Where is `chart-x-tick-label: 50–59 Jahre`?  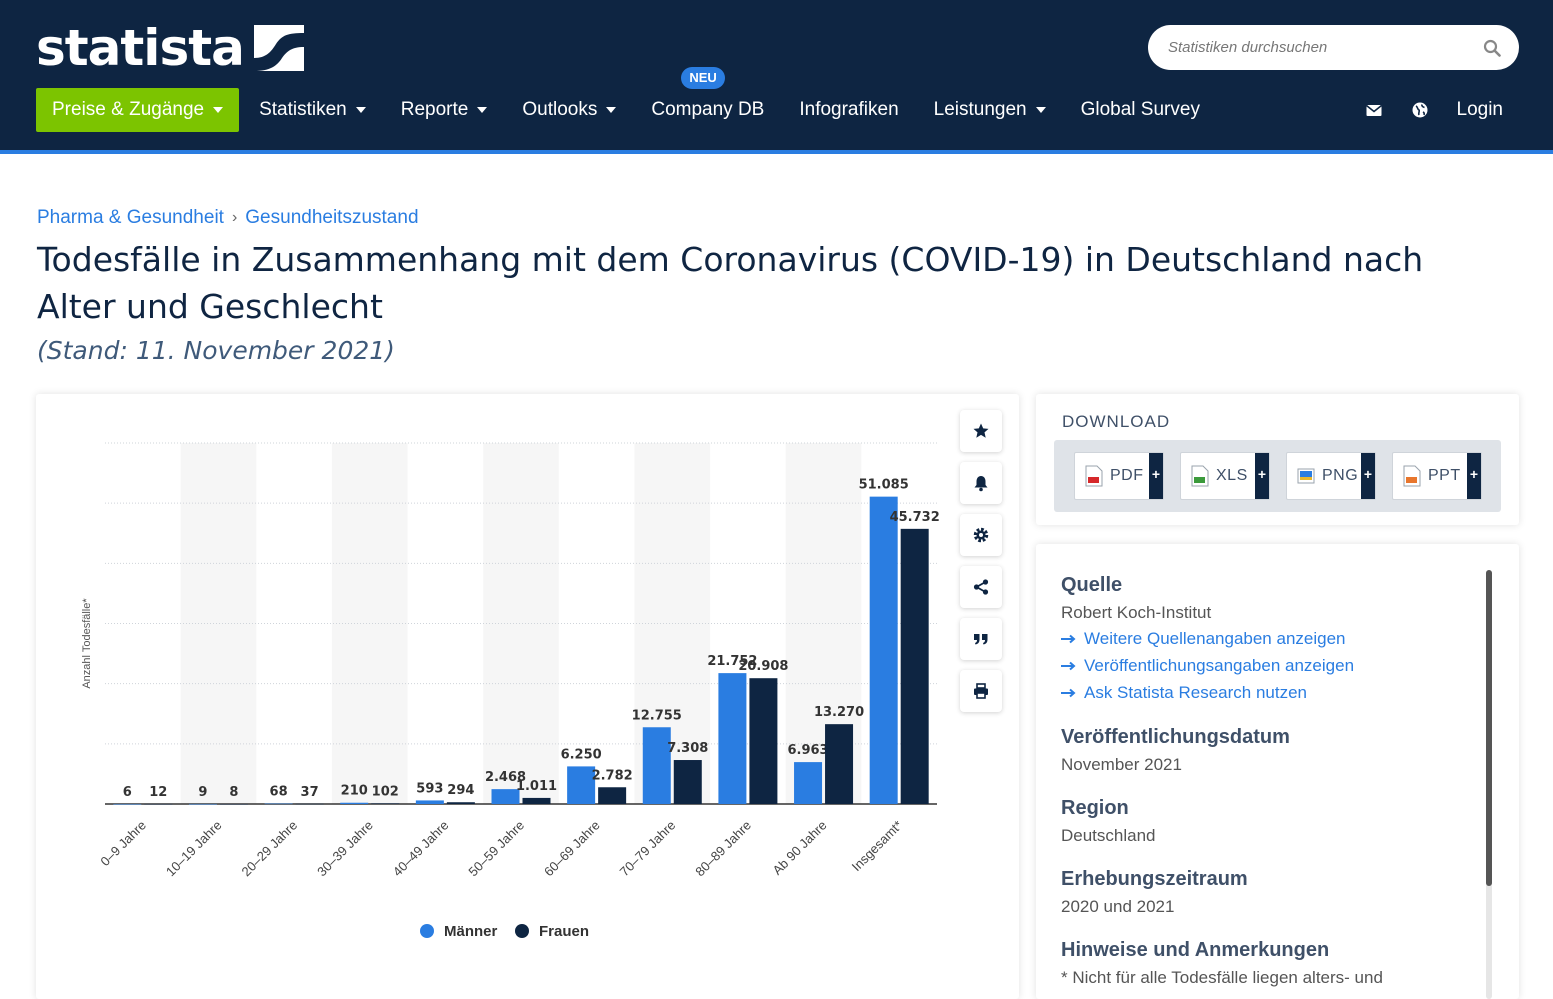 chart-x-tick-label: 50–59 Jahre is located at coordinates (496, 849).